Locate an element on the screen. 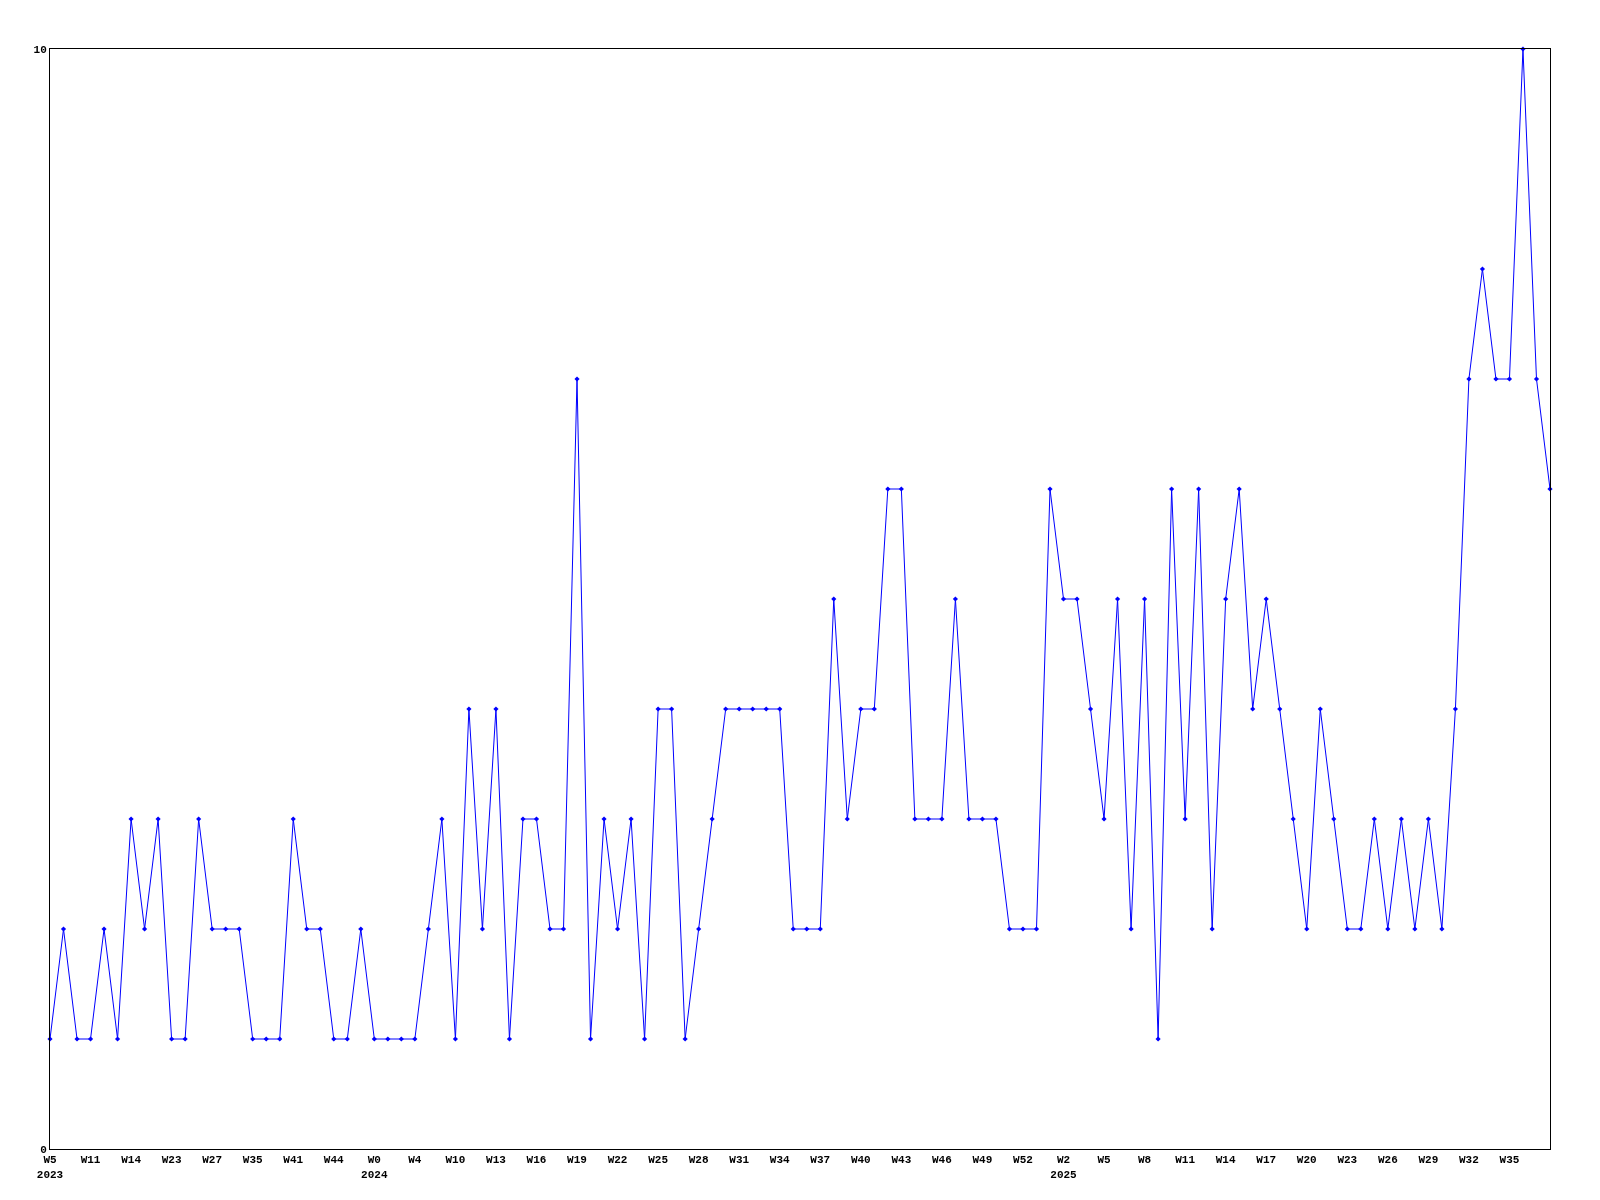 This screenshot has width=1600, height=1200. x-tick-label: W46 is located at coordinates (941, 1160).